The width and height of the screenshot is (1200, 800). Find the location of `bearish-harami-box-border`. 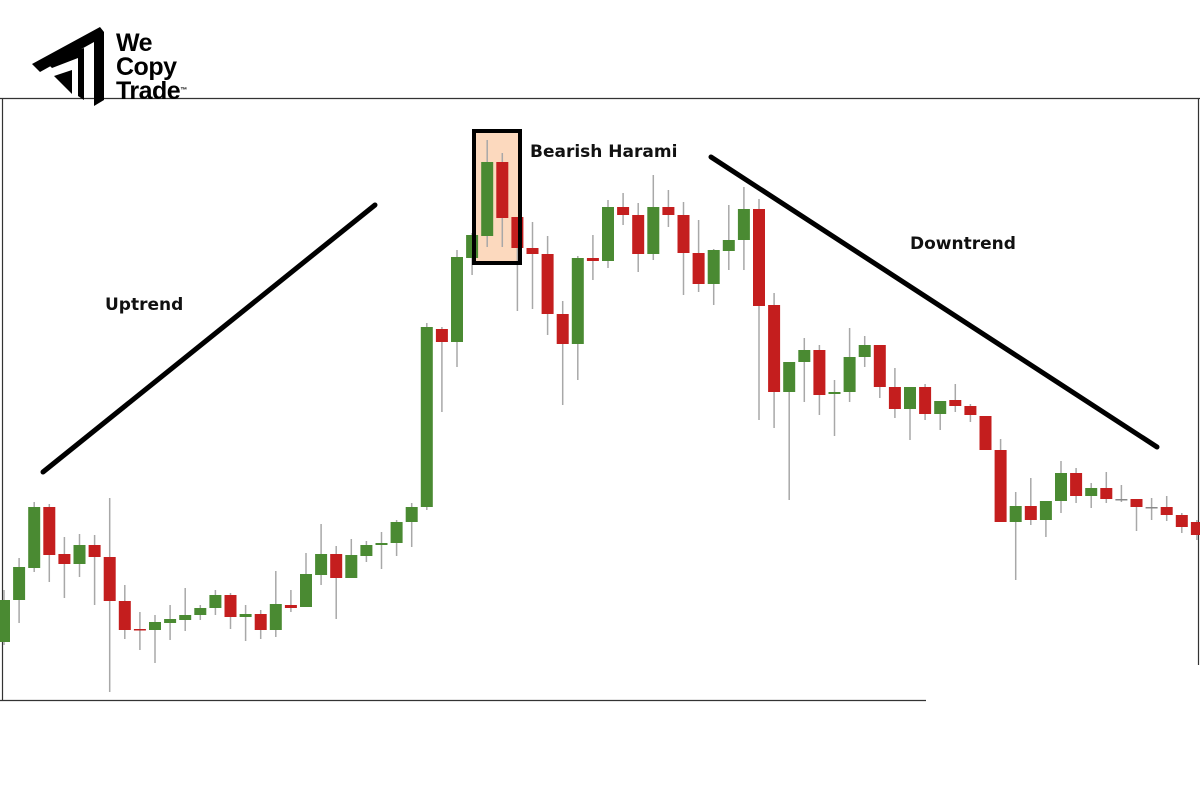

bearish-harami-box-border is located at coordinates (497, 197).